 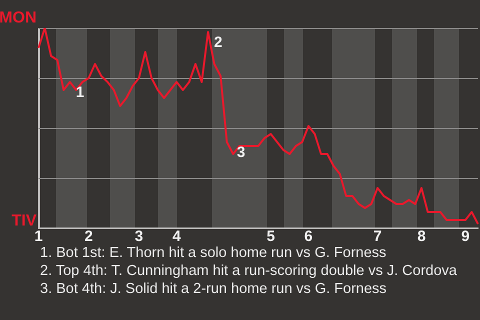 I want to click on x-tick-label: 1, so click(x=38, y=237).